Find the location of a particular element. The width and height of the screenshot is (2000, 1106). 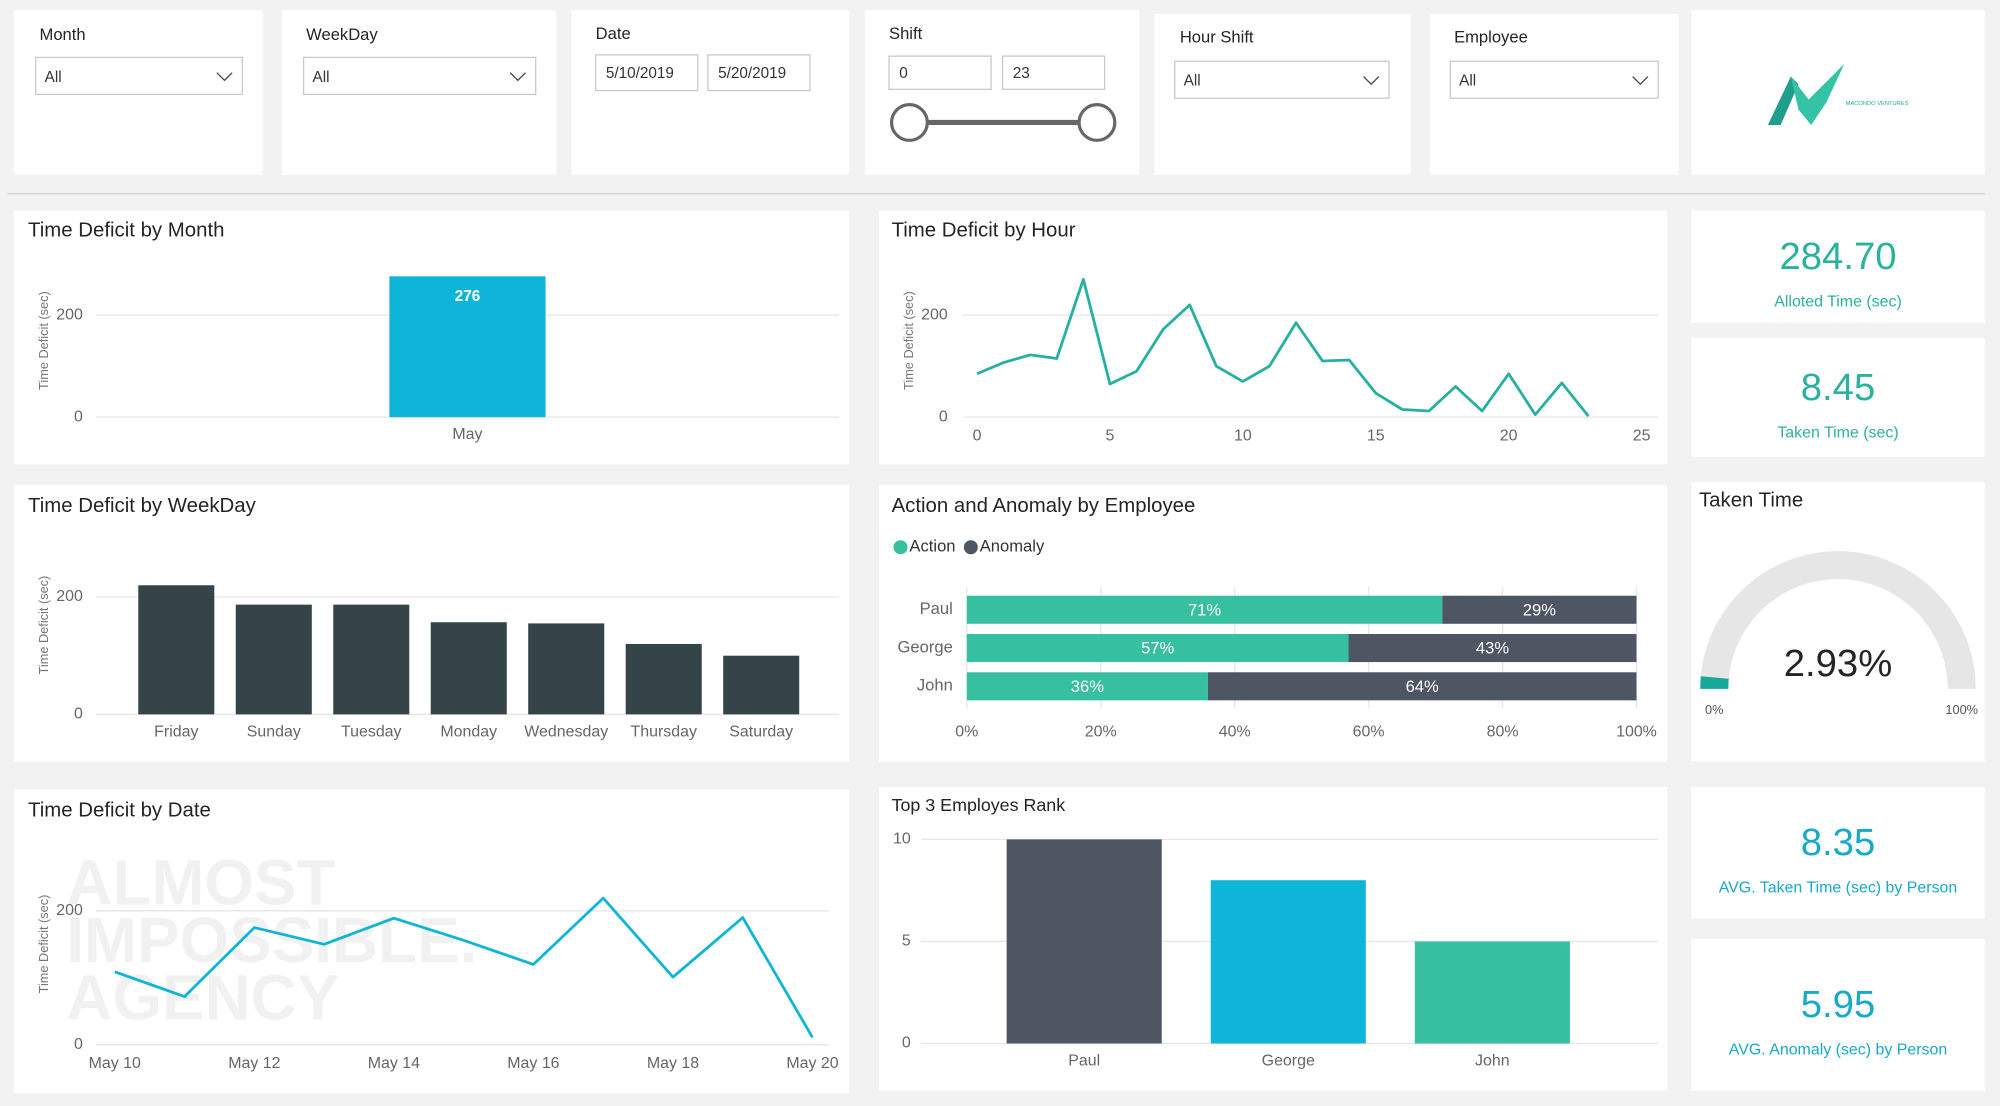

gauge-track is located at coordinates (1838, 620).